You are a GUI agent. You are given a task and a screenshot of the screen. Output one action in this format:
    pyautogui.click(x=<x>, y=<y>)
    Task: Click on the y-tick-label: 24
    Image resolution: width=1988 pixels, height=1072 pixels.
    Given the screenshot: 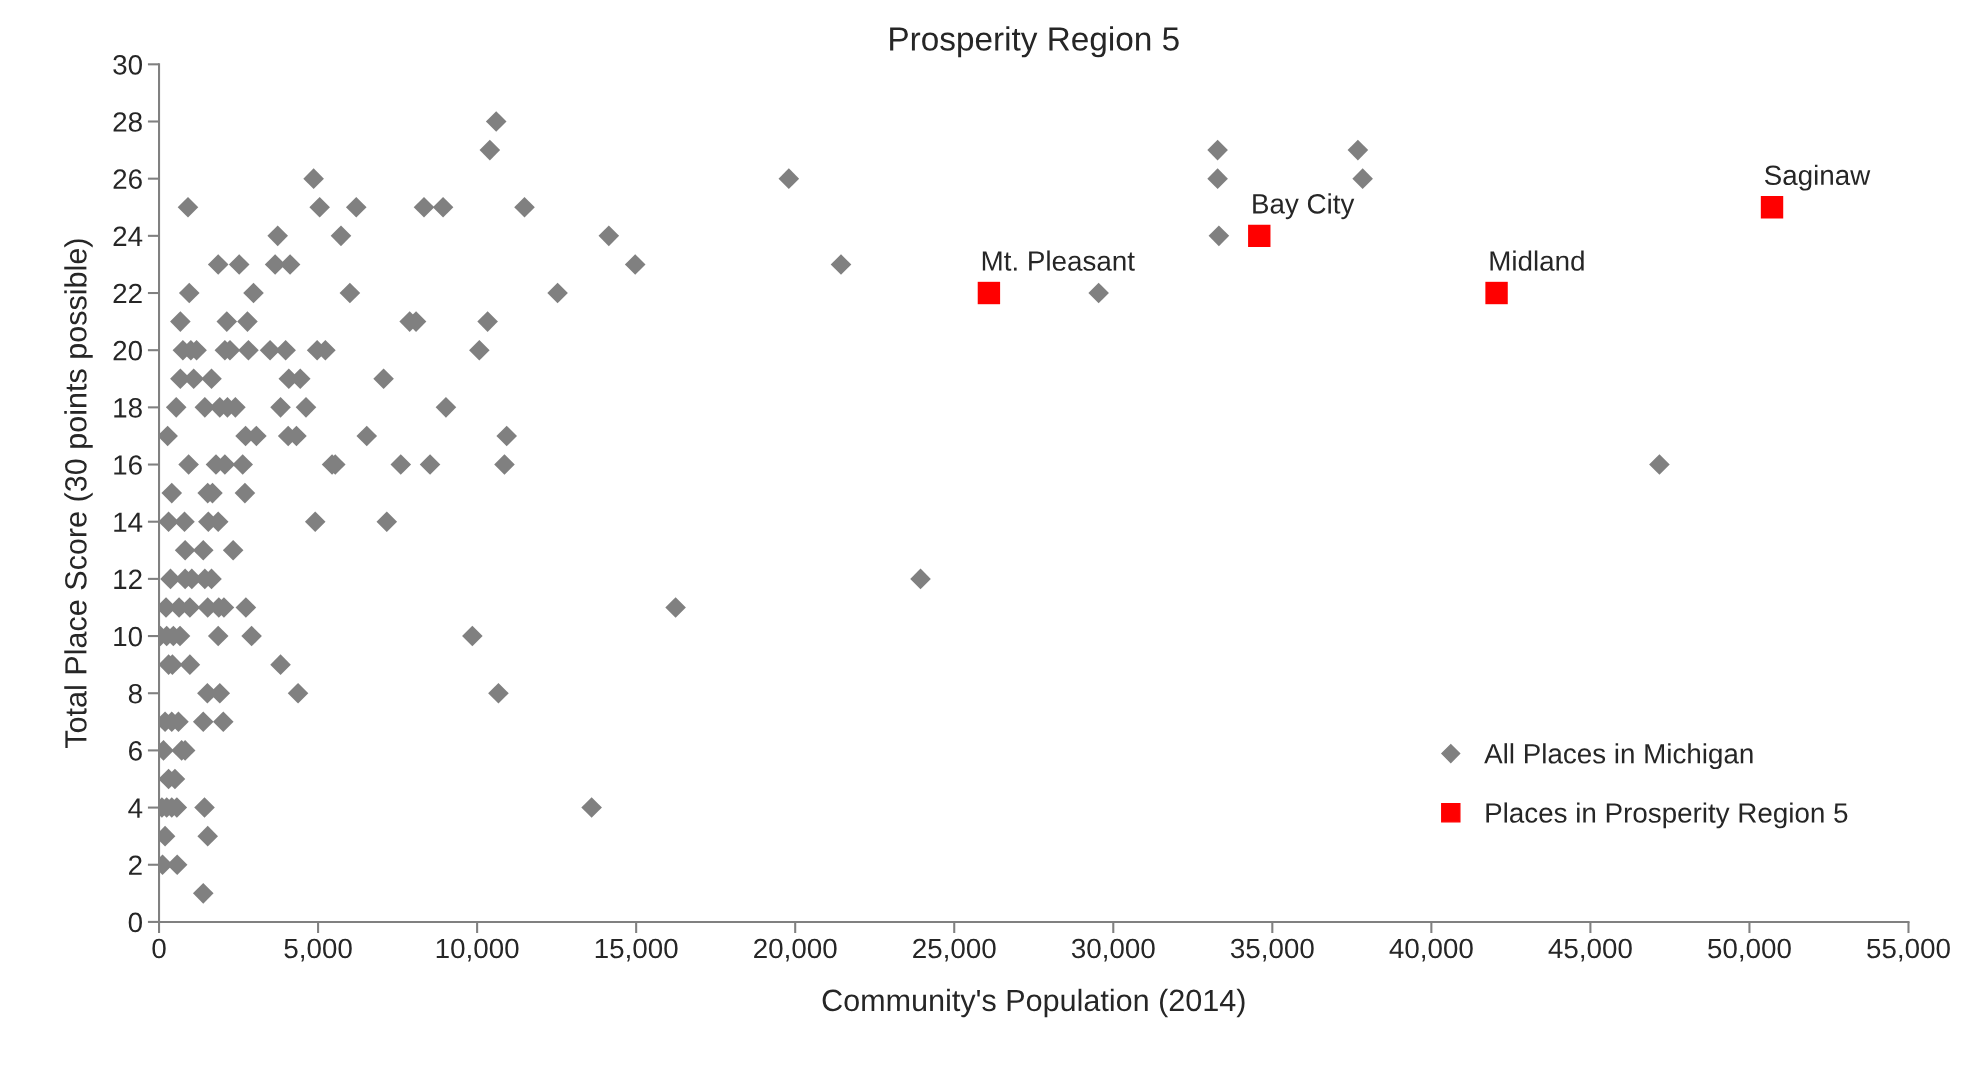 What is the action you would take?
    pyautogui.click(x=128, y=236)
    